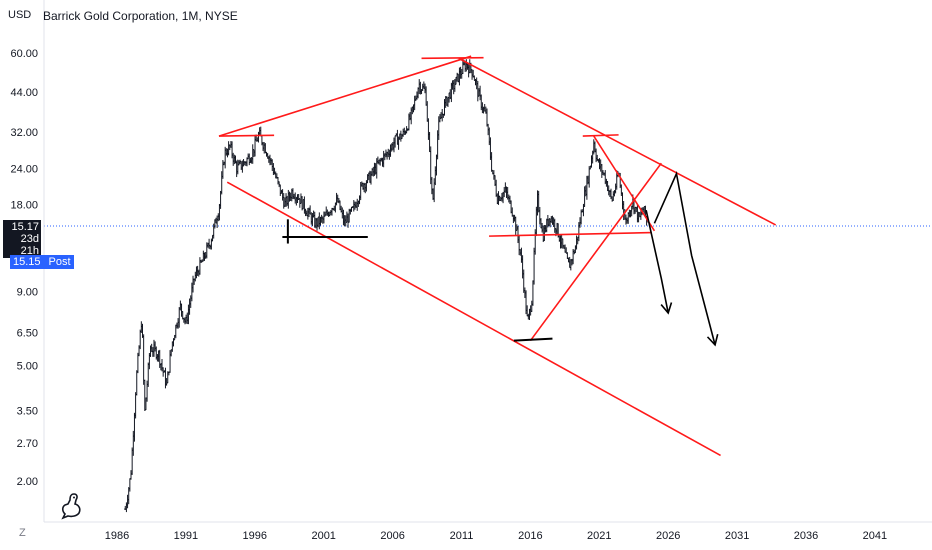 This screenshot has height=550, width=932. Describe the element at coordinates (24, 133) in the screenshot. I see `y-tick-label: 32.00` at that location.